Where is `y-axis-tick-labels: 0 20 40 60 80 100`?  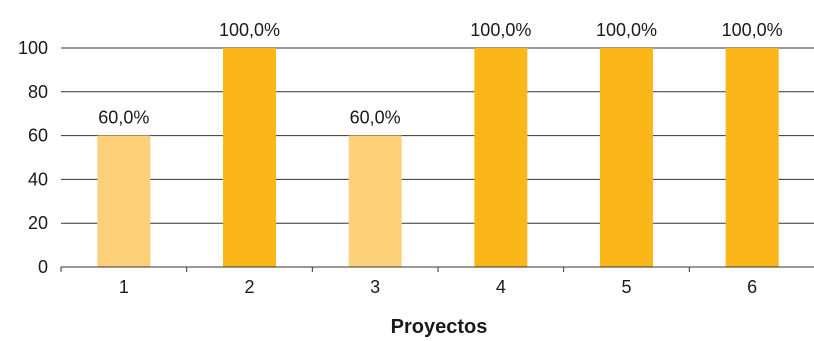
y-axis-tick-labels: 0 20 40 60 80 100 is located at coordinates (33, 157).